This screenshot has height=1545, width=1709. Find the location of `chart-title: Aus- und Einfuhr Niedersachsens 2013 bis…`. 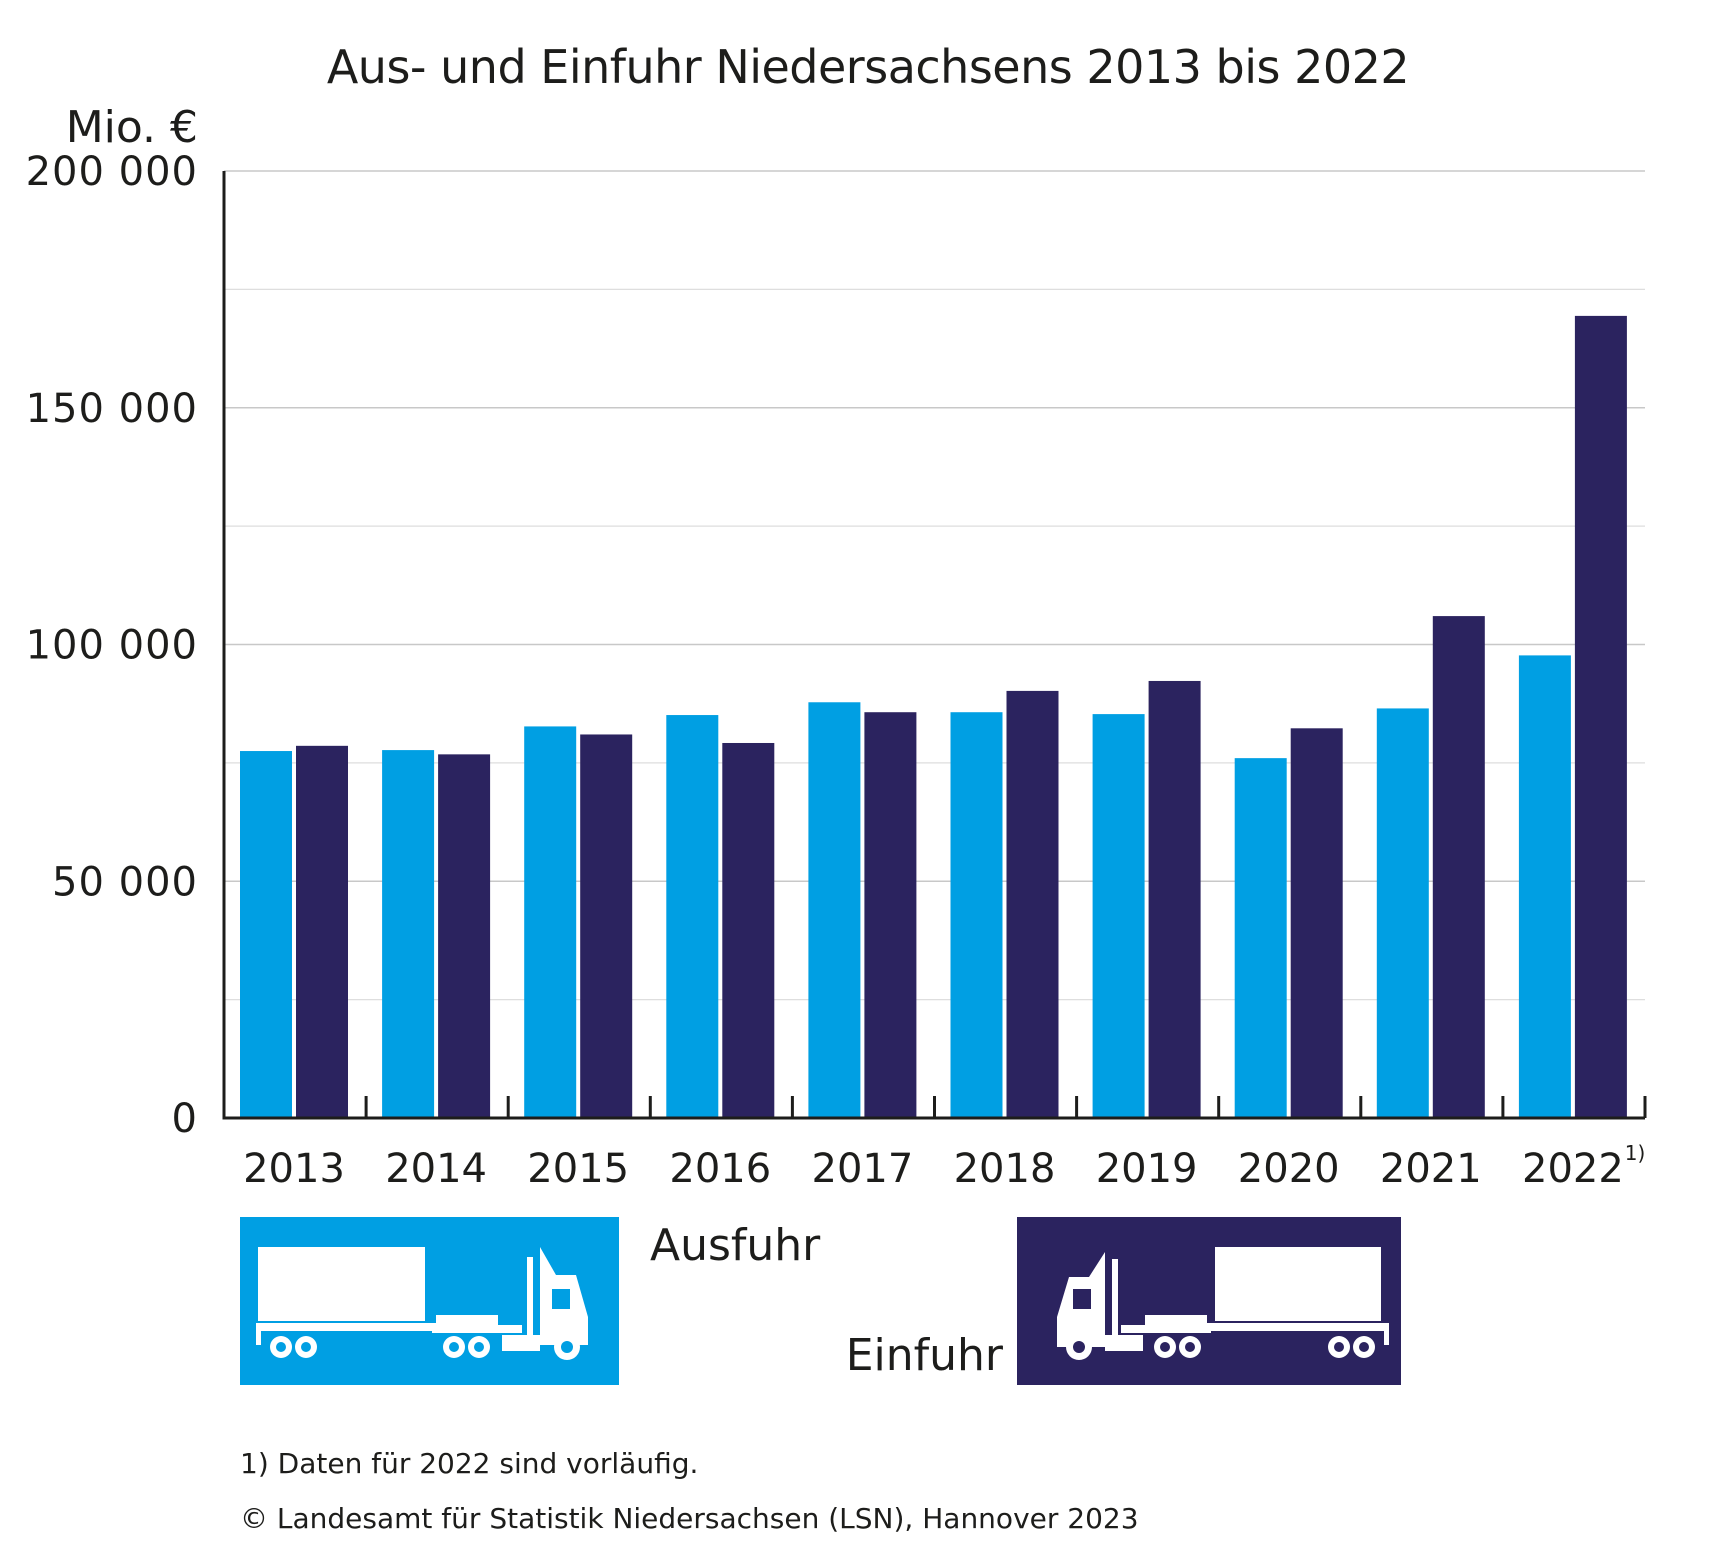

chart-title: Aus- und Einfuhr Niedersachsens 2013 bis… is located at coordinates (868, 67).